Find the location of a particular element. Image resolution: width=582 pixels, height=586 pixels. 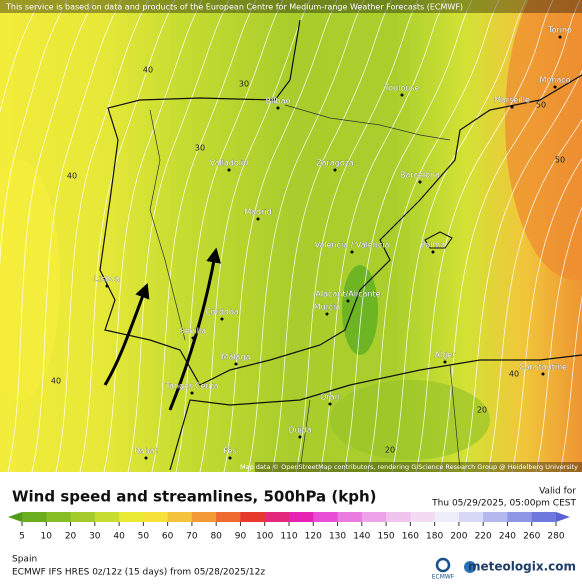

city-label: Lisboa is located at coordinates (107, 279).